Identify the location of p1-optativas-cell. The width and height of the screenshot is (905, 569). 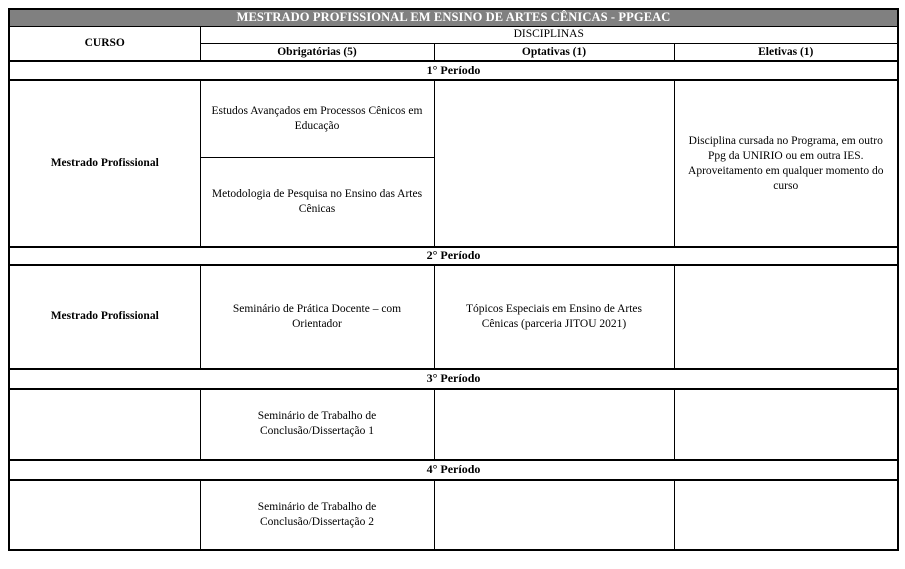
(554, 163).